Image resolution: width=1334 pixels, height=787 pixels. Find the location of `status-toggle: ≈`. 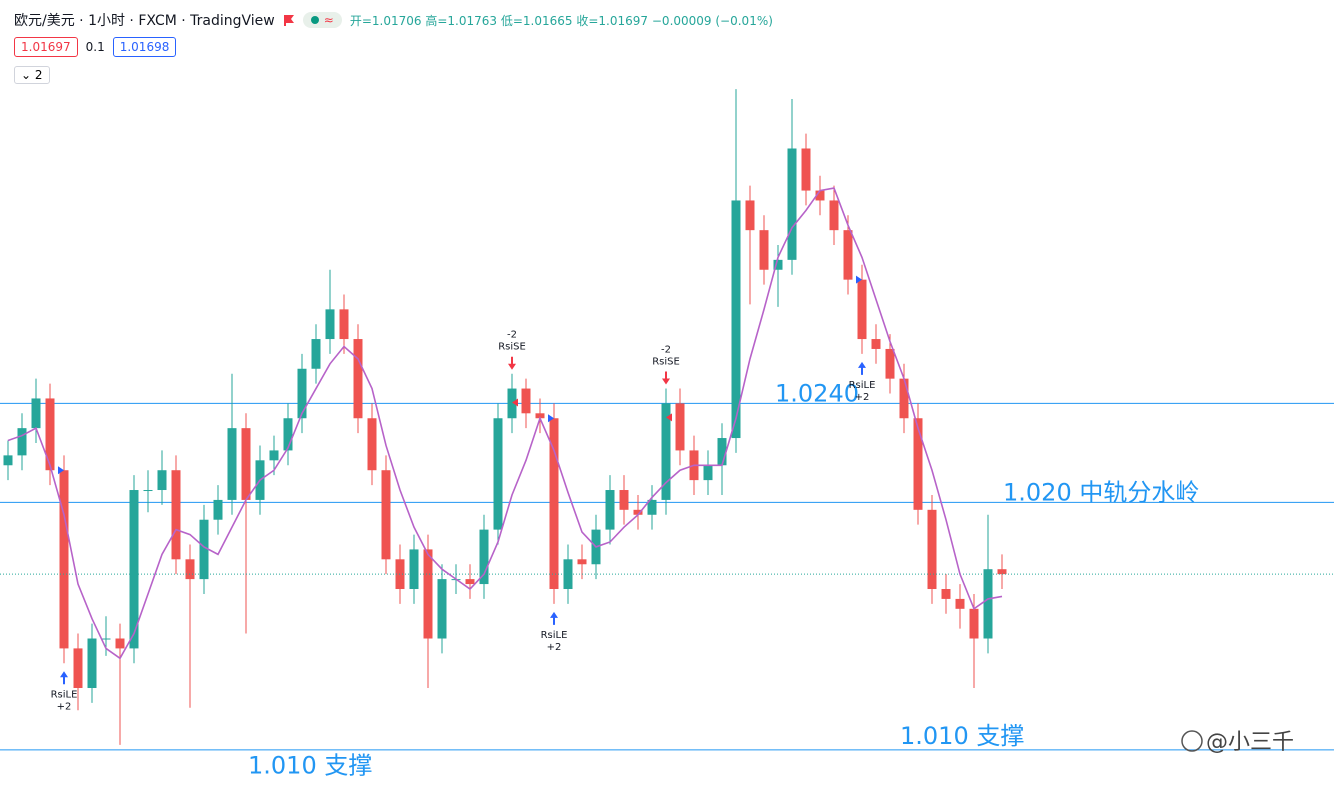

status-toggle: ≈ is located at coordinates (322, 20).